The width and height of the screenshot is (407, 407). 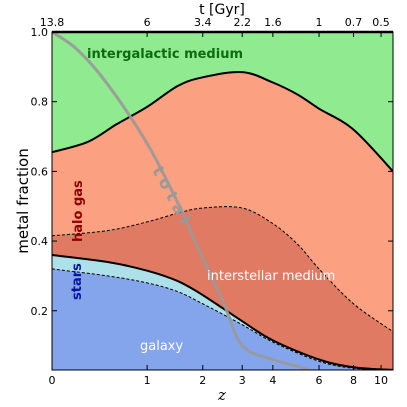 I want to click on x-tick-label: 4, so click(x=272, y=380).